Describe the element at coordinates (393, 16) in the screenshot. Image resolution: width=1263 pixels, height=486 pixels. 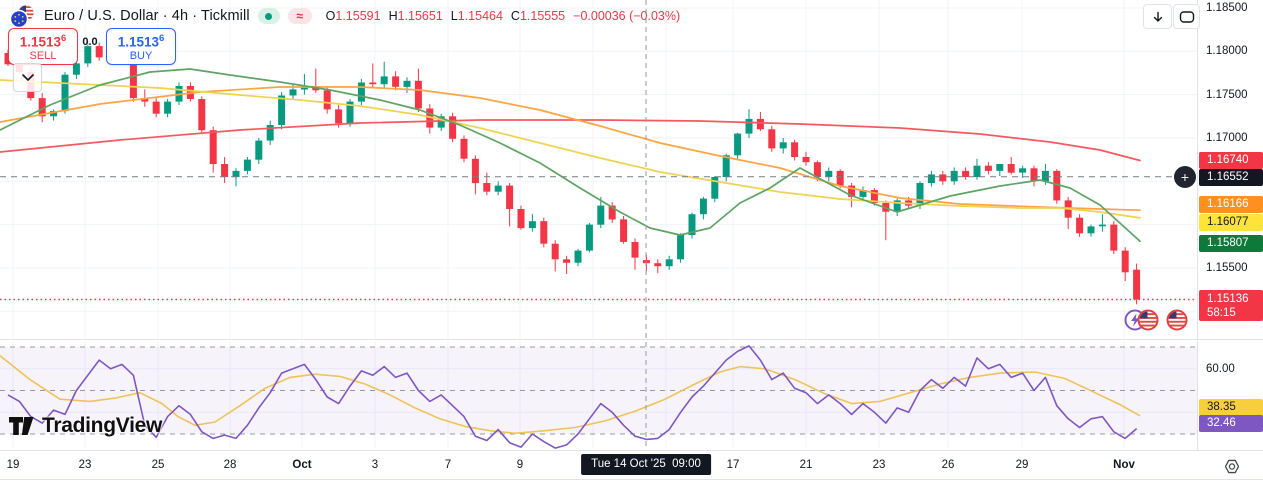
I see `high-label: H` at that location.